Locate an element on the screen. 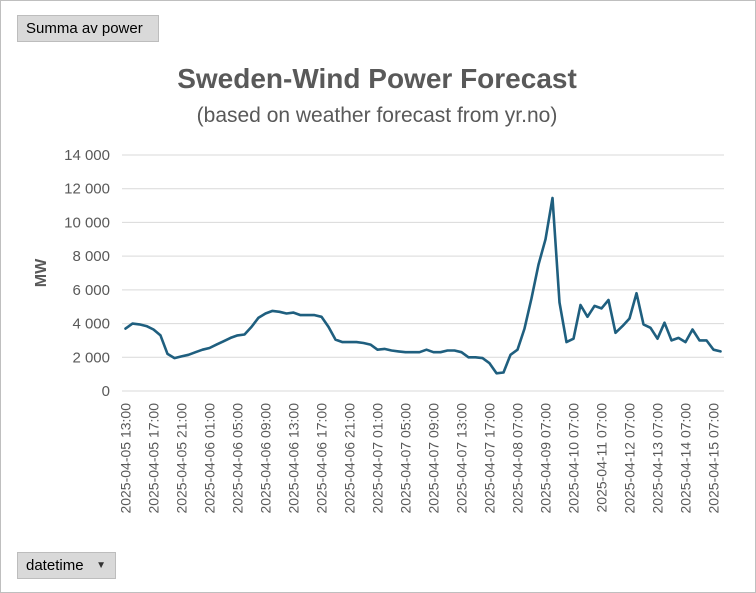 The image size is (756, 593). x-tick-label: 2025-04-14 07:00 is located at coordinates (686, 458).